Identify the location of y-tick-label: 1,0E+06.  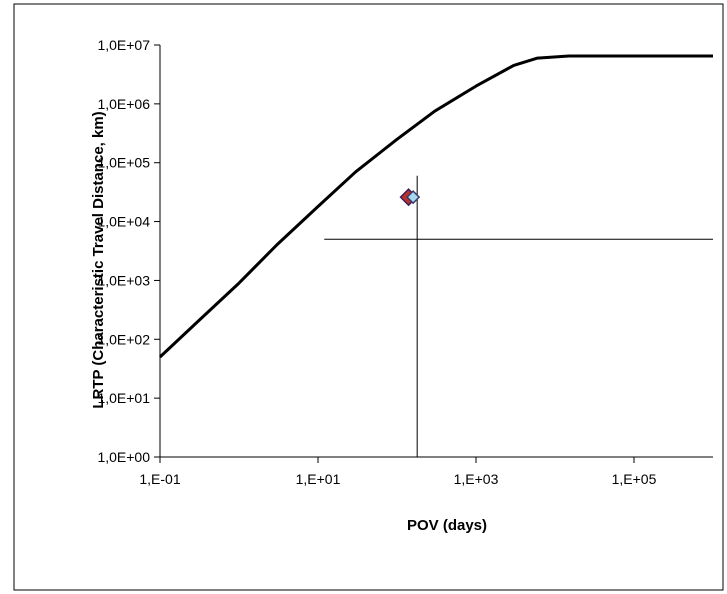
(123, 104).